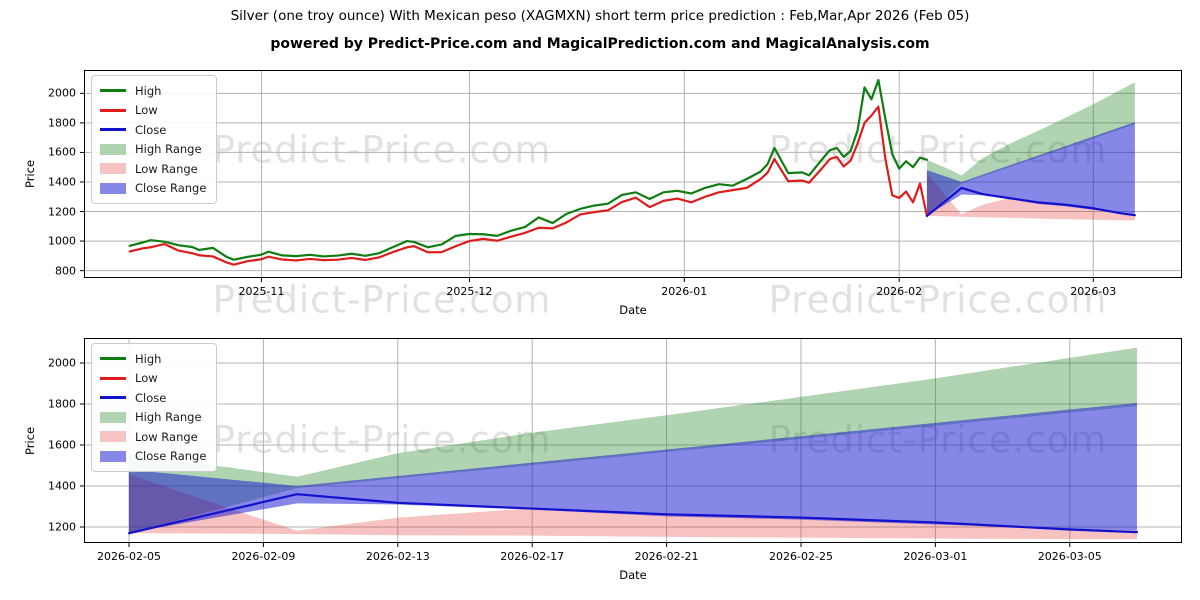 The image size is (1200, 600). What do you see at coordinates (1093, 291) in the screenshot?
I see `x-tick-label: 2026-03` at bounding box center [1093, 291].